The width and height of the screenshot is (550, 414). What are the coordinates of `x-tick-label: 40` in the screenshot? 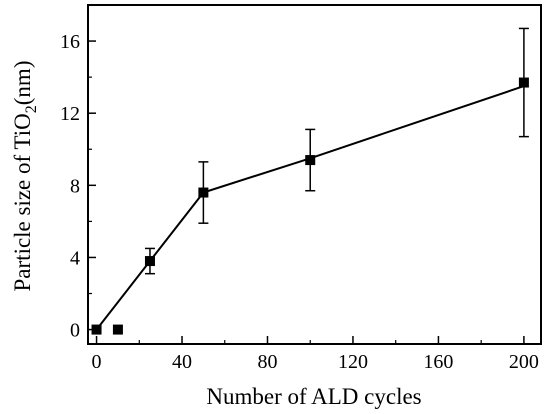 It's located at (182, 362).